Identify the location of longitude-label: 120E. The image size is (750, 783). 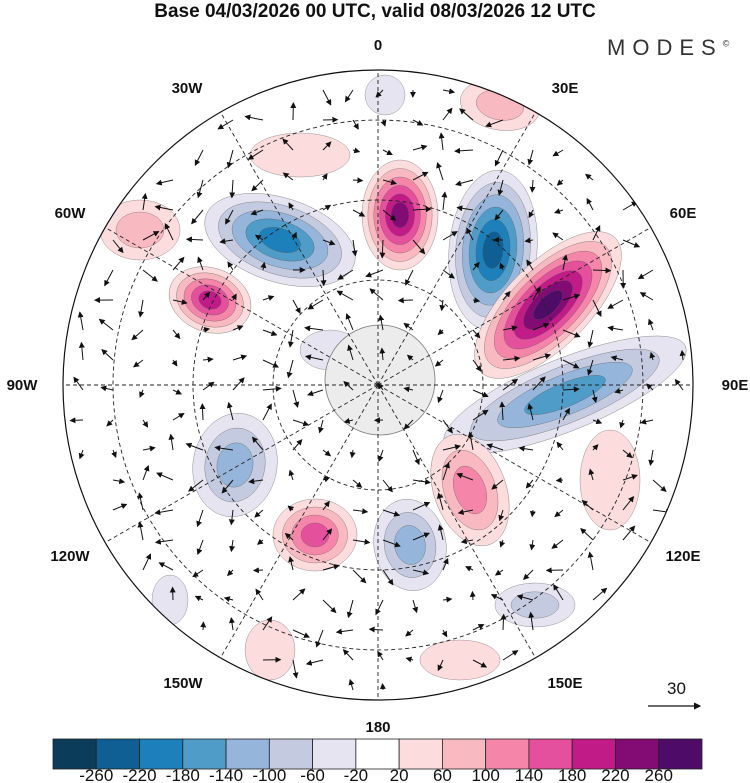
(682, 556).